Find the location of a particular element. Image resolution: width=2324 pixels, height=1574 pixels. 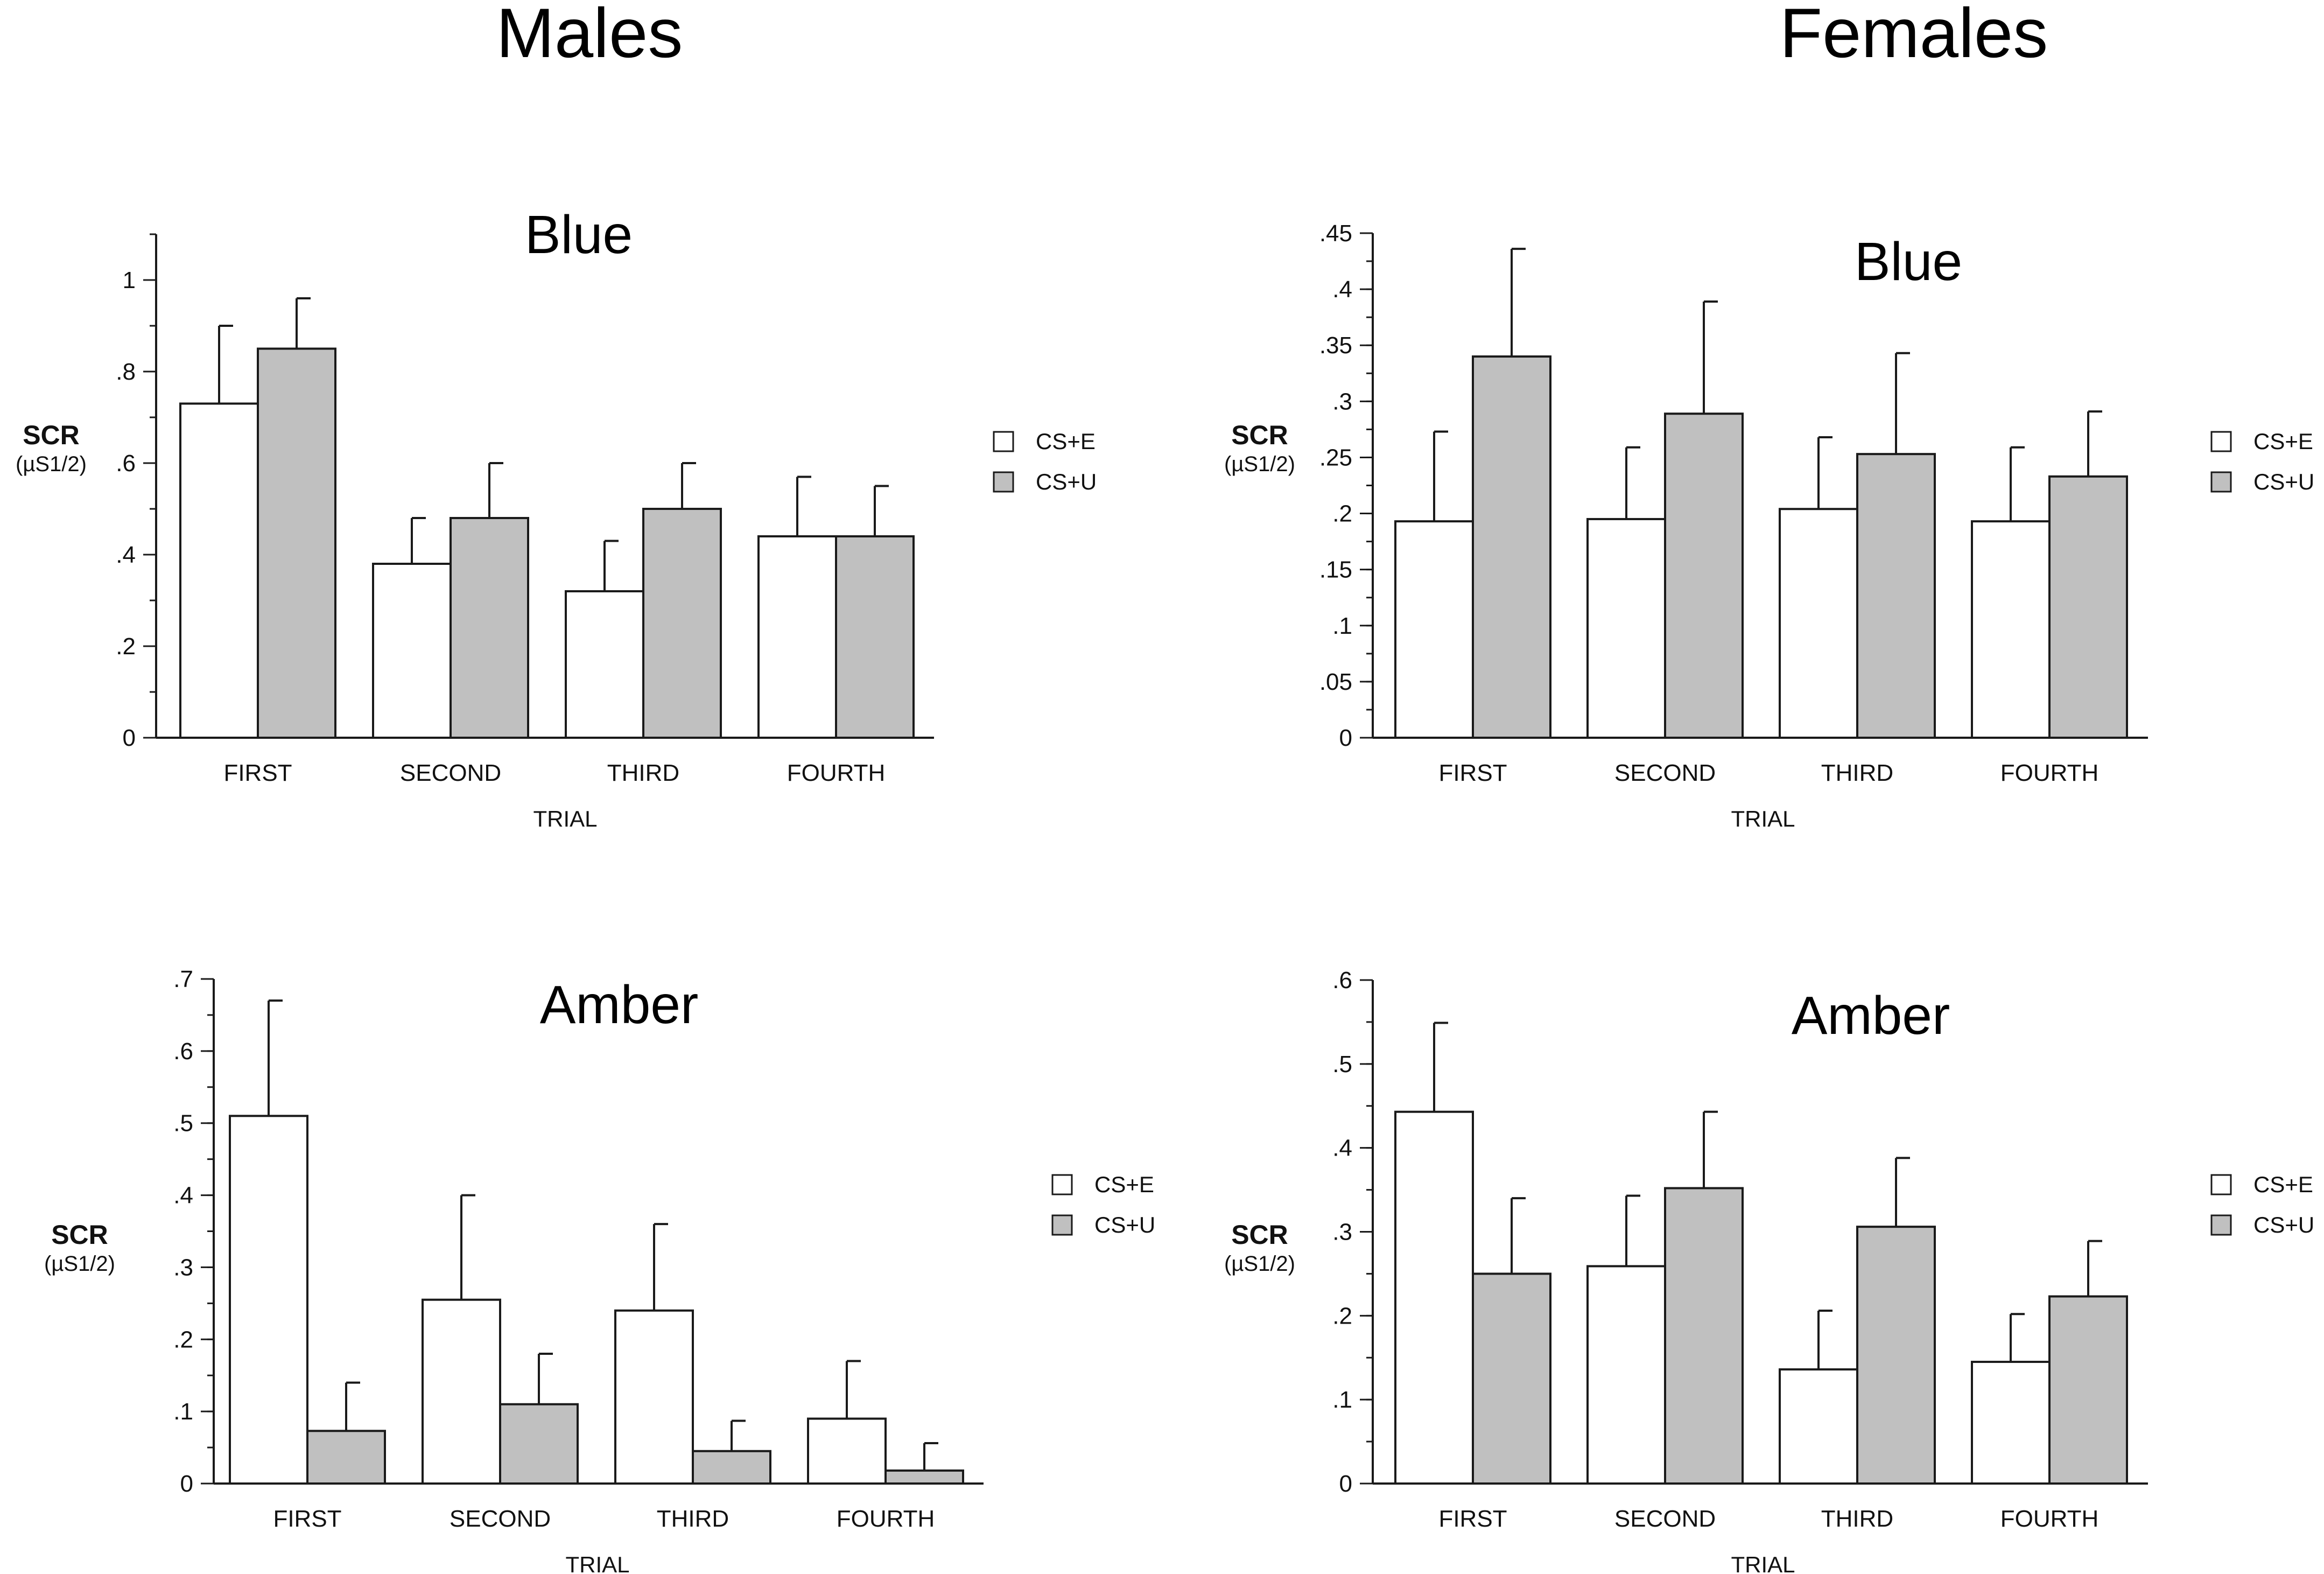

y-tick-label: .05 is located at coordinates (1335, 682).